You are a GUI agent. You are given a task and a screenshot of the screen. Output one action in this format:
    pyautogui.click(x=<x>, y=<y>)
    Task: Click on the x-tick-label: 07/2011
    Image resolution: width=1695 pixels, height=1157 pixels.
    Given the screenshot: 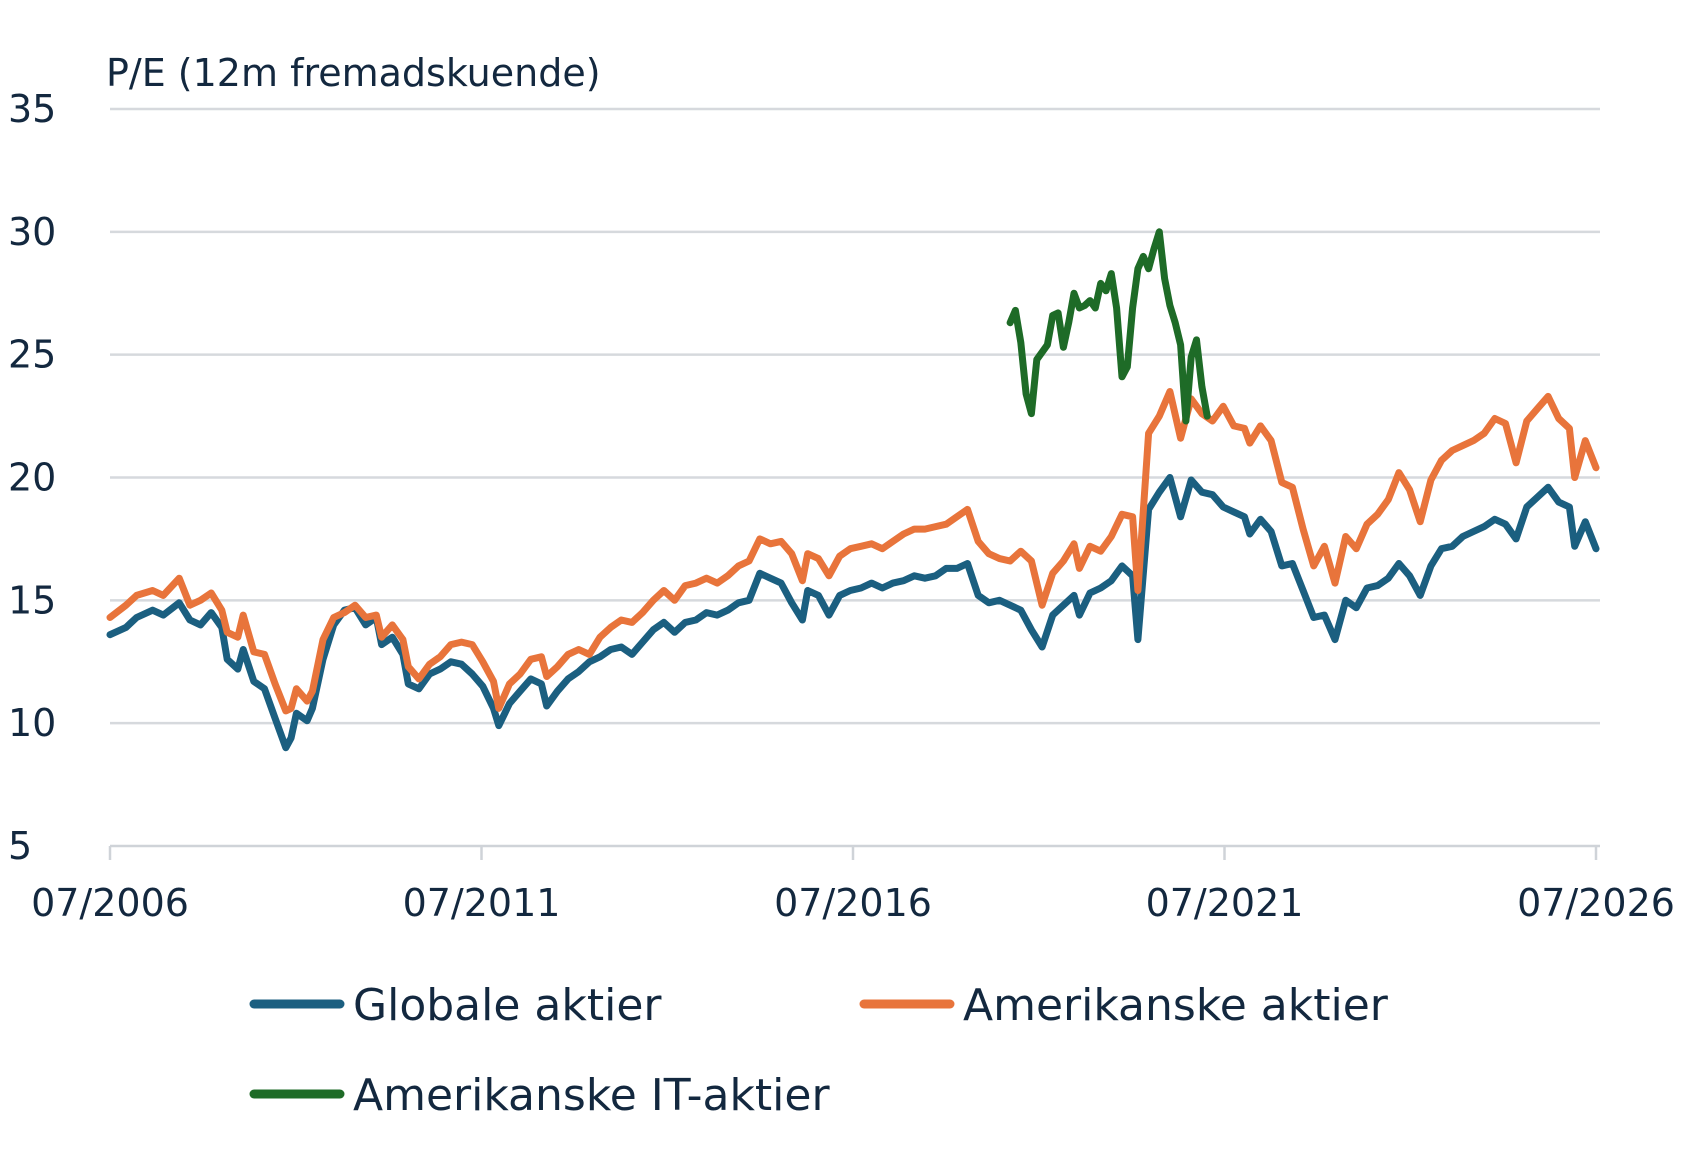 What is the action you would take?
    pyautogui.click(x=482, y=903)
    